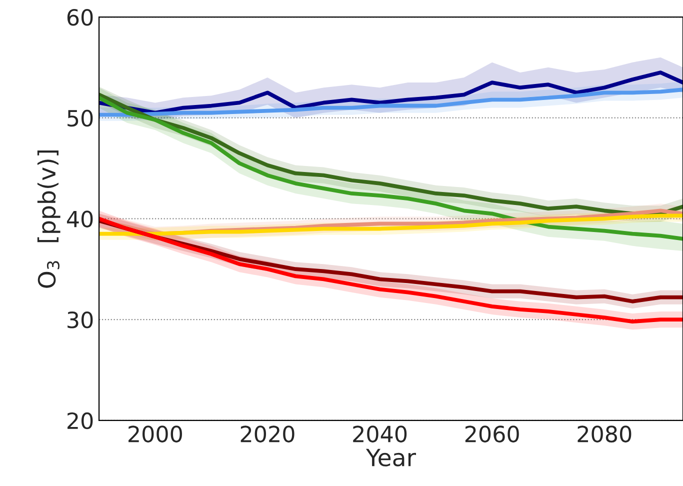  I want to click on x-tick-label: 2040, so click(380, 434).